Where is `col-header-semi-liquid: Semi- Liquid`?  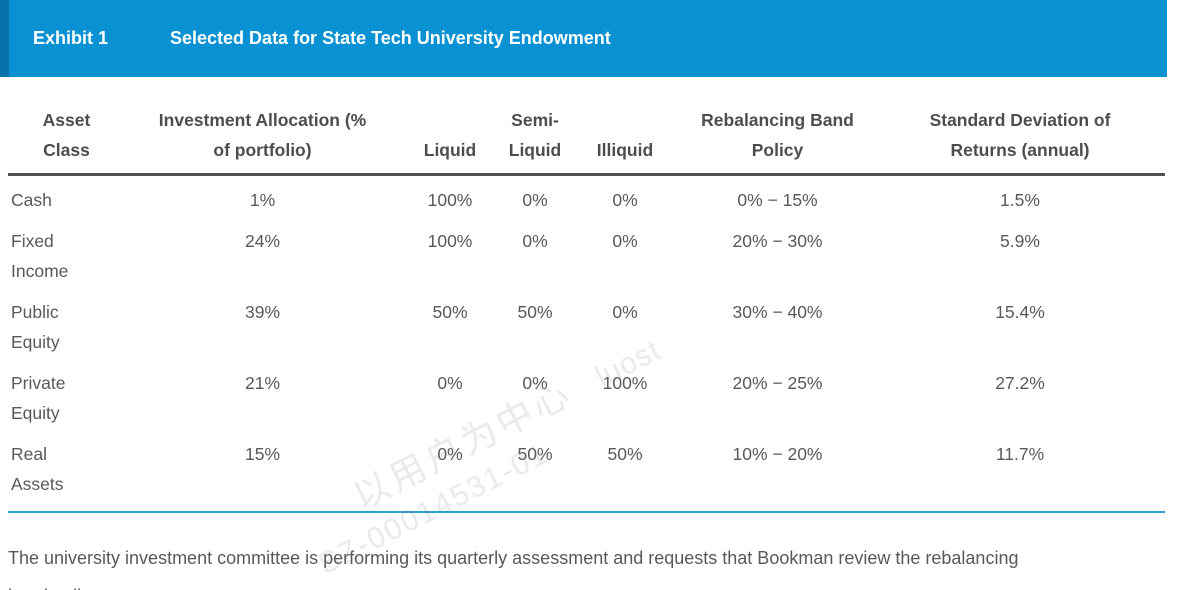 col-header-semi-liquid: Semi- Liquid is located at coordinates (535, 139).